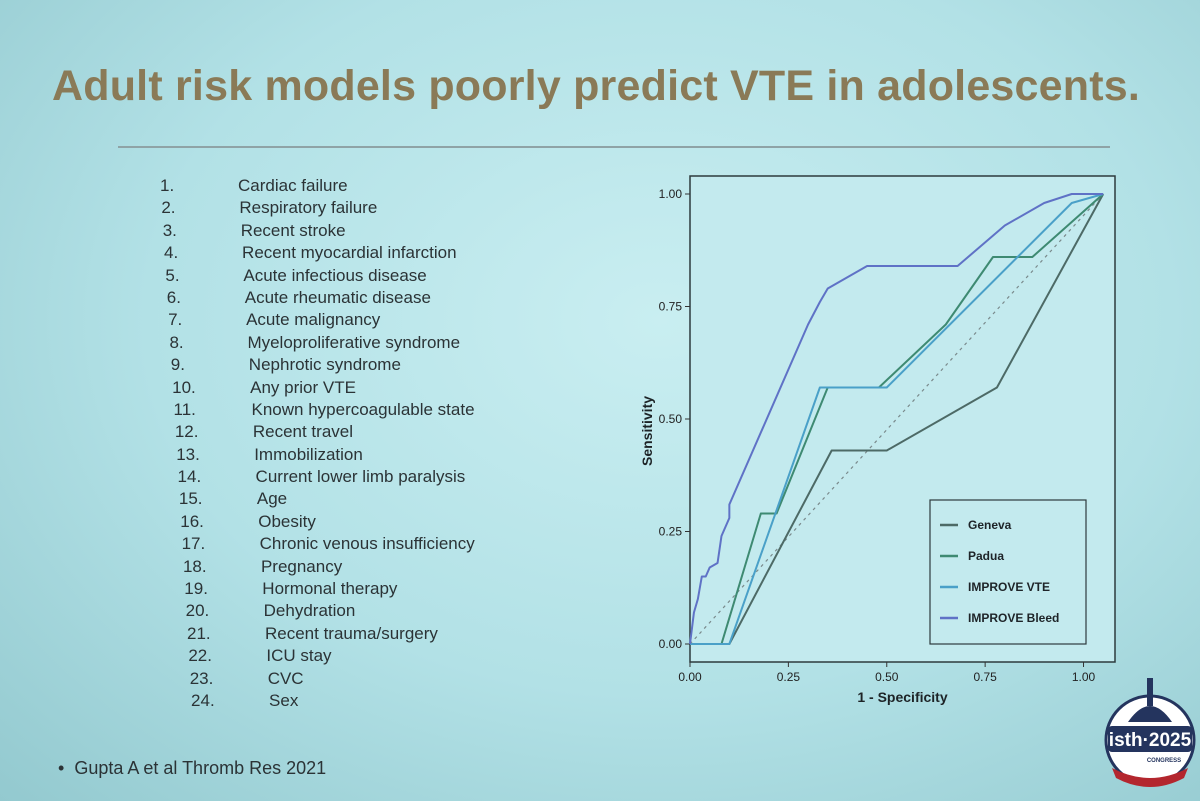 The height and width of the screenshot is (801, 1200). I want to click on y-tick-label: 1.00, so click(671, 194).